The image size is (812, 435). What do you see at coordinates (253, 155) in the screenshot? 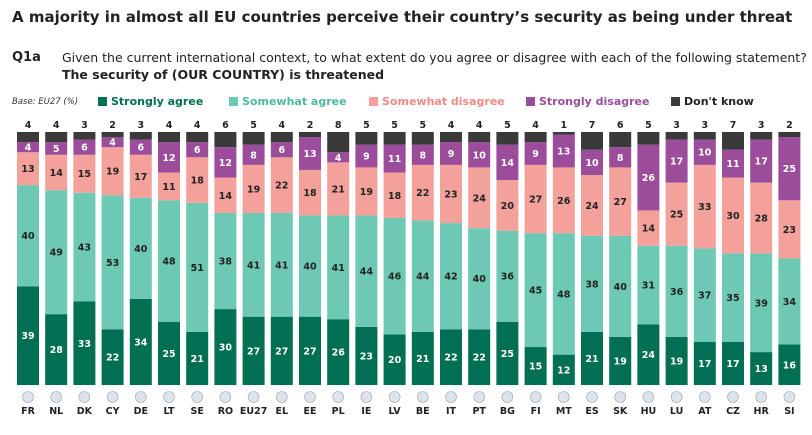
I see `data-label: 8` at bounding box center [253, 155].